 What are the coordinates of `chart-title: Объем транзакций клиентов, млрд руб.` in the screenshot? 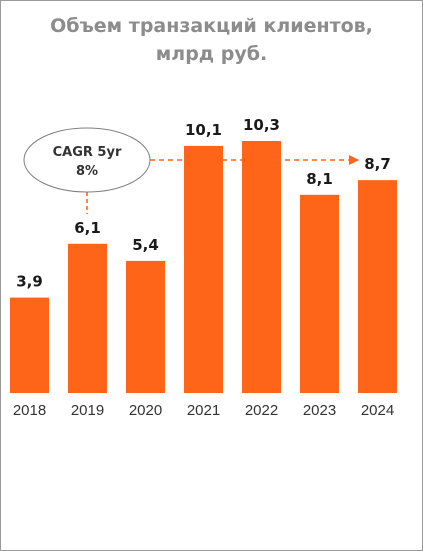 It's located at (211, 40).